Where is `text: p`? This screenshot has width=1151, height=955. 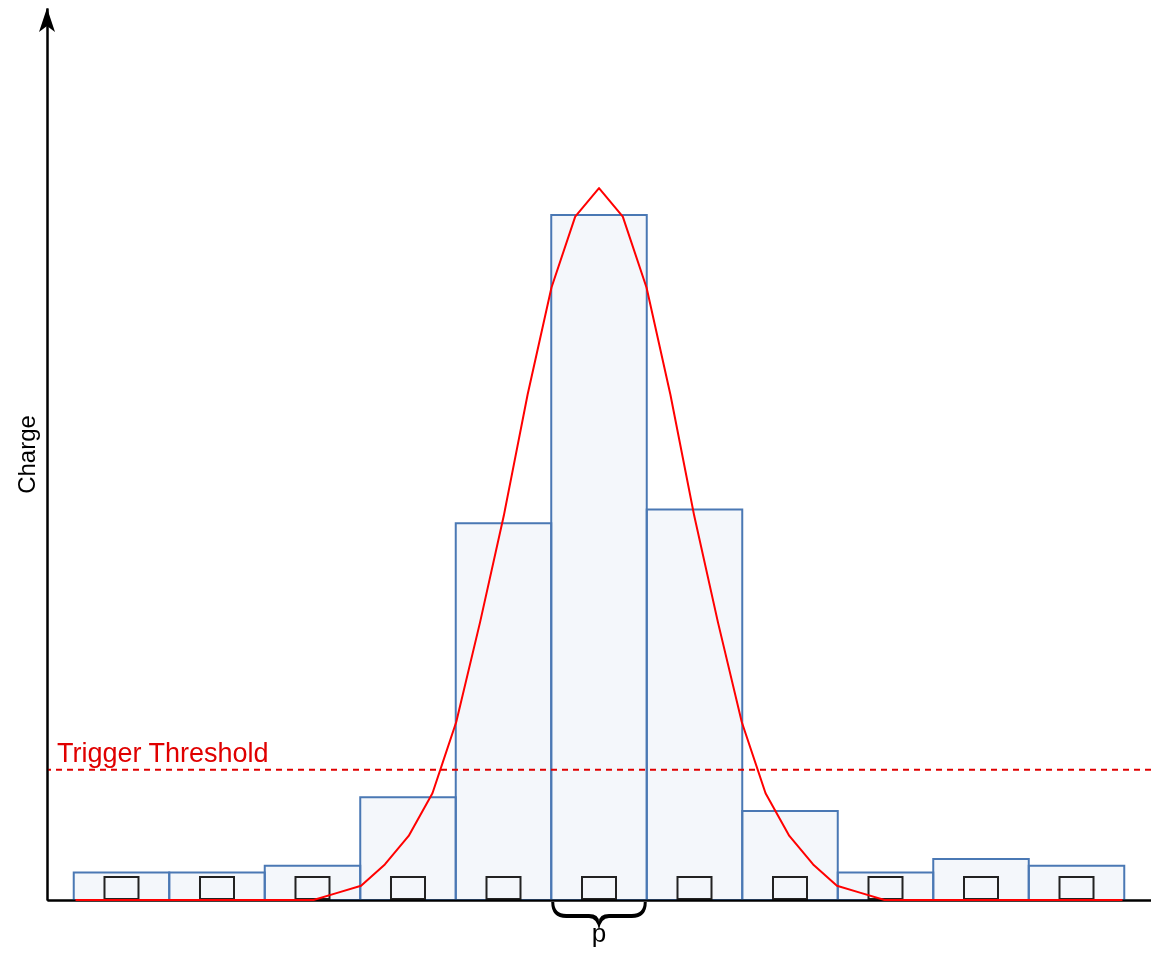
text: p is located at coordinates (599, 933).